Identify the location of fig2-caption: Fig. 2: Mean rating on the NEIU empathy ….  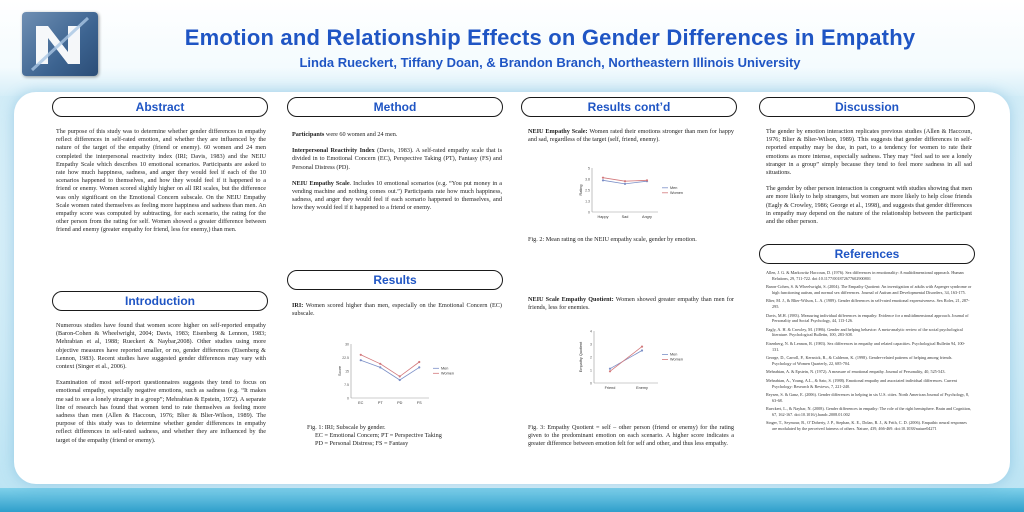
(612, 239).